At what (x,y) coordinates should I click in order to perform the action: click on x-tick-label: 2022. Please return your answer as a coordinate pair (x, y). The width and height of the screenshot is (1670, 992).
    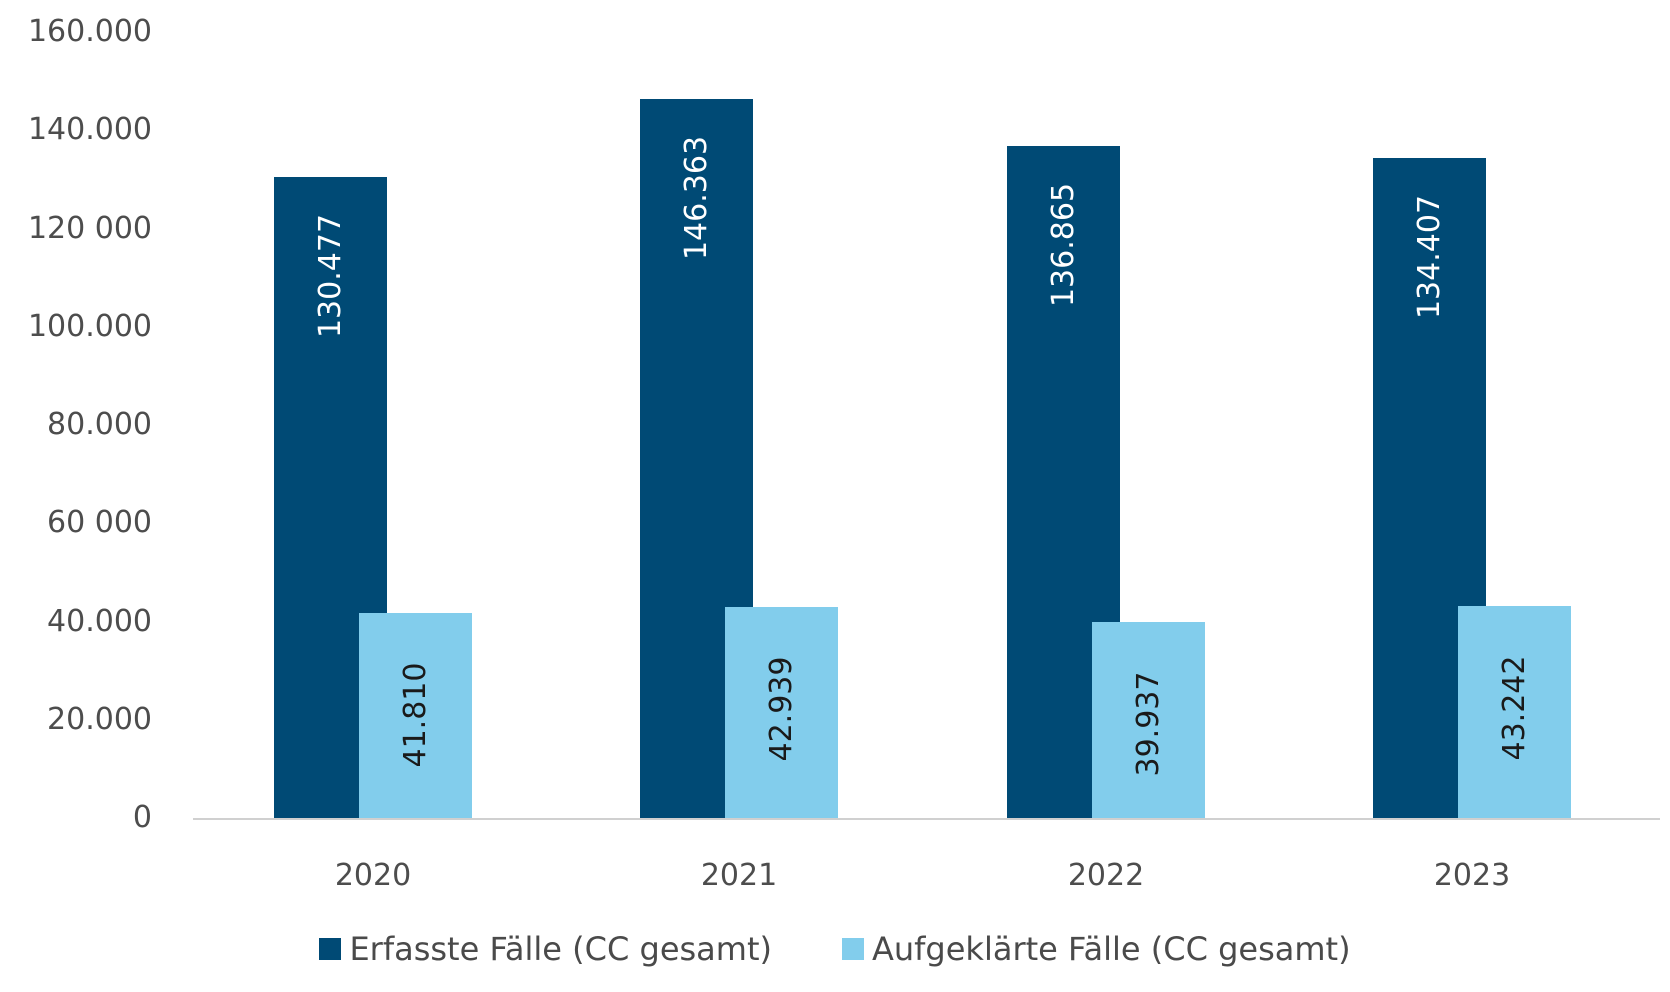
    Looking at the image, I should click on (1106, 875).